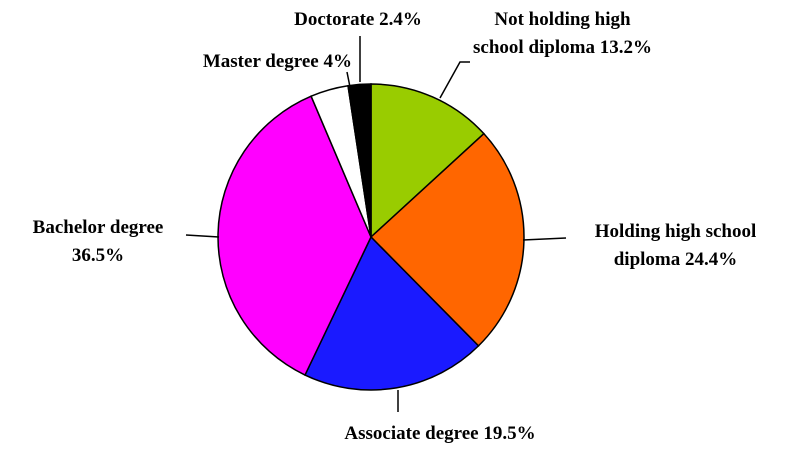 The image size is (788, 470). Describe the element at coordinates (277, 61) in the screenshot. I see `slice-label: Master degree 4%` at that location.